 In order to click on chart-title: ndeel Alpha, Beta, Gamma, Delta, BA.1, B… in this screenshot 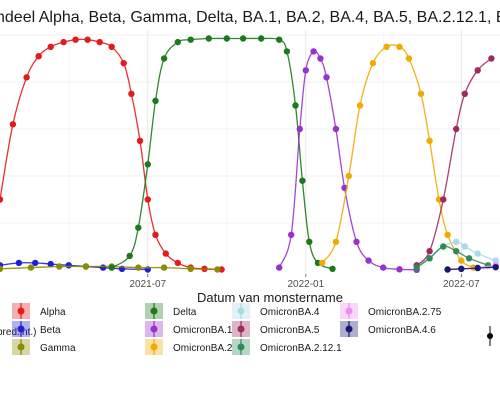, I will do `click(250, 17)`.